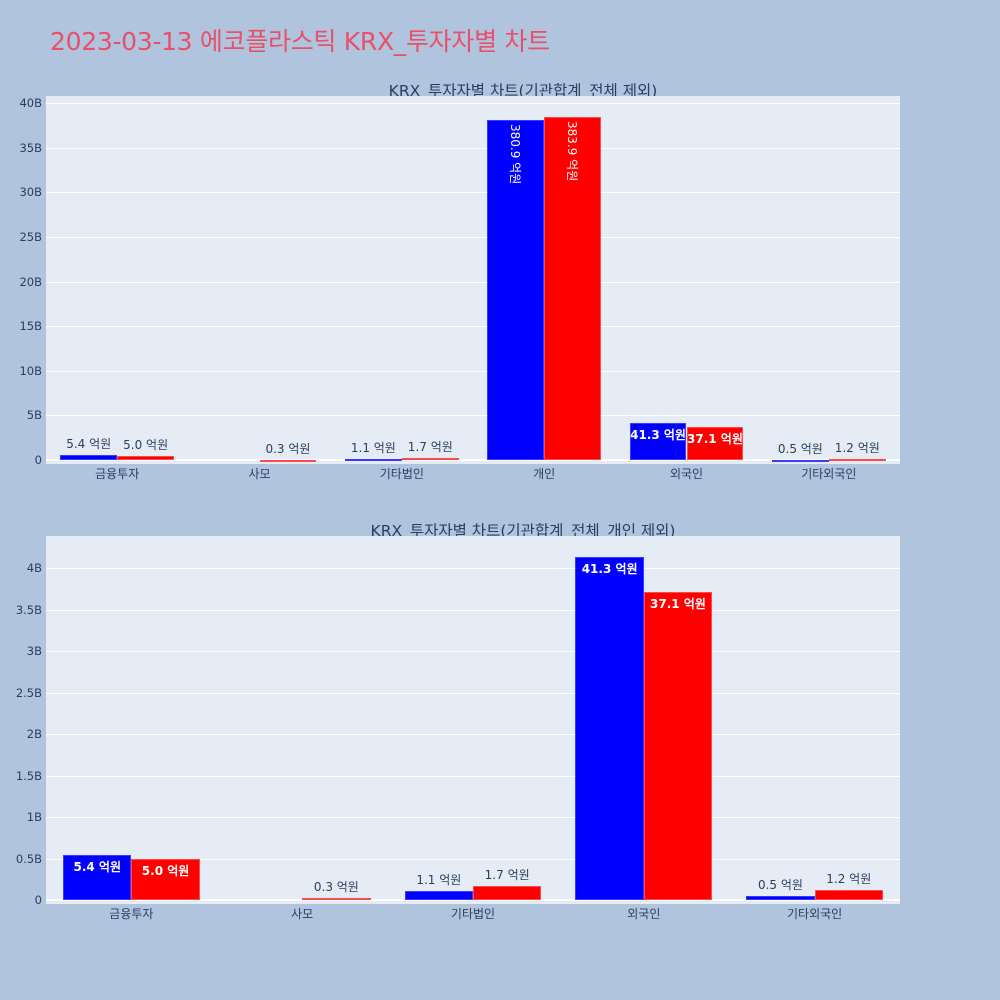  Describe the element at coordinates (30, 326) in the screenshot. I see `y-tick-label: 15B` at that location.